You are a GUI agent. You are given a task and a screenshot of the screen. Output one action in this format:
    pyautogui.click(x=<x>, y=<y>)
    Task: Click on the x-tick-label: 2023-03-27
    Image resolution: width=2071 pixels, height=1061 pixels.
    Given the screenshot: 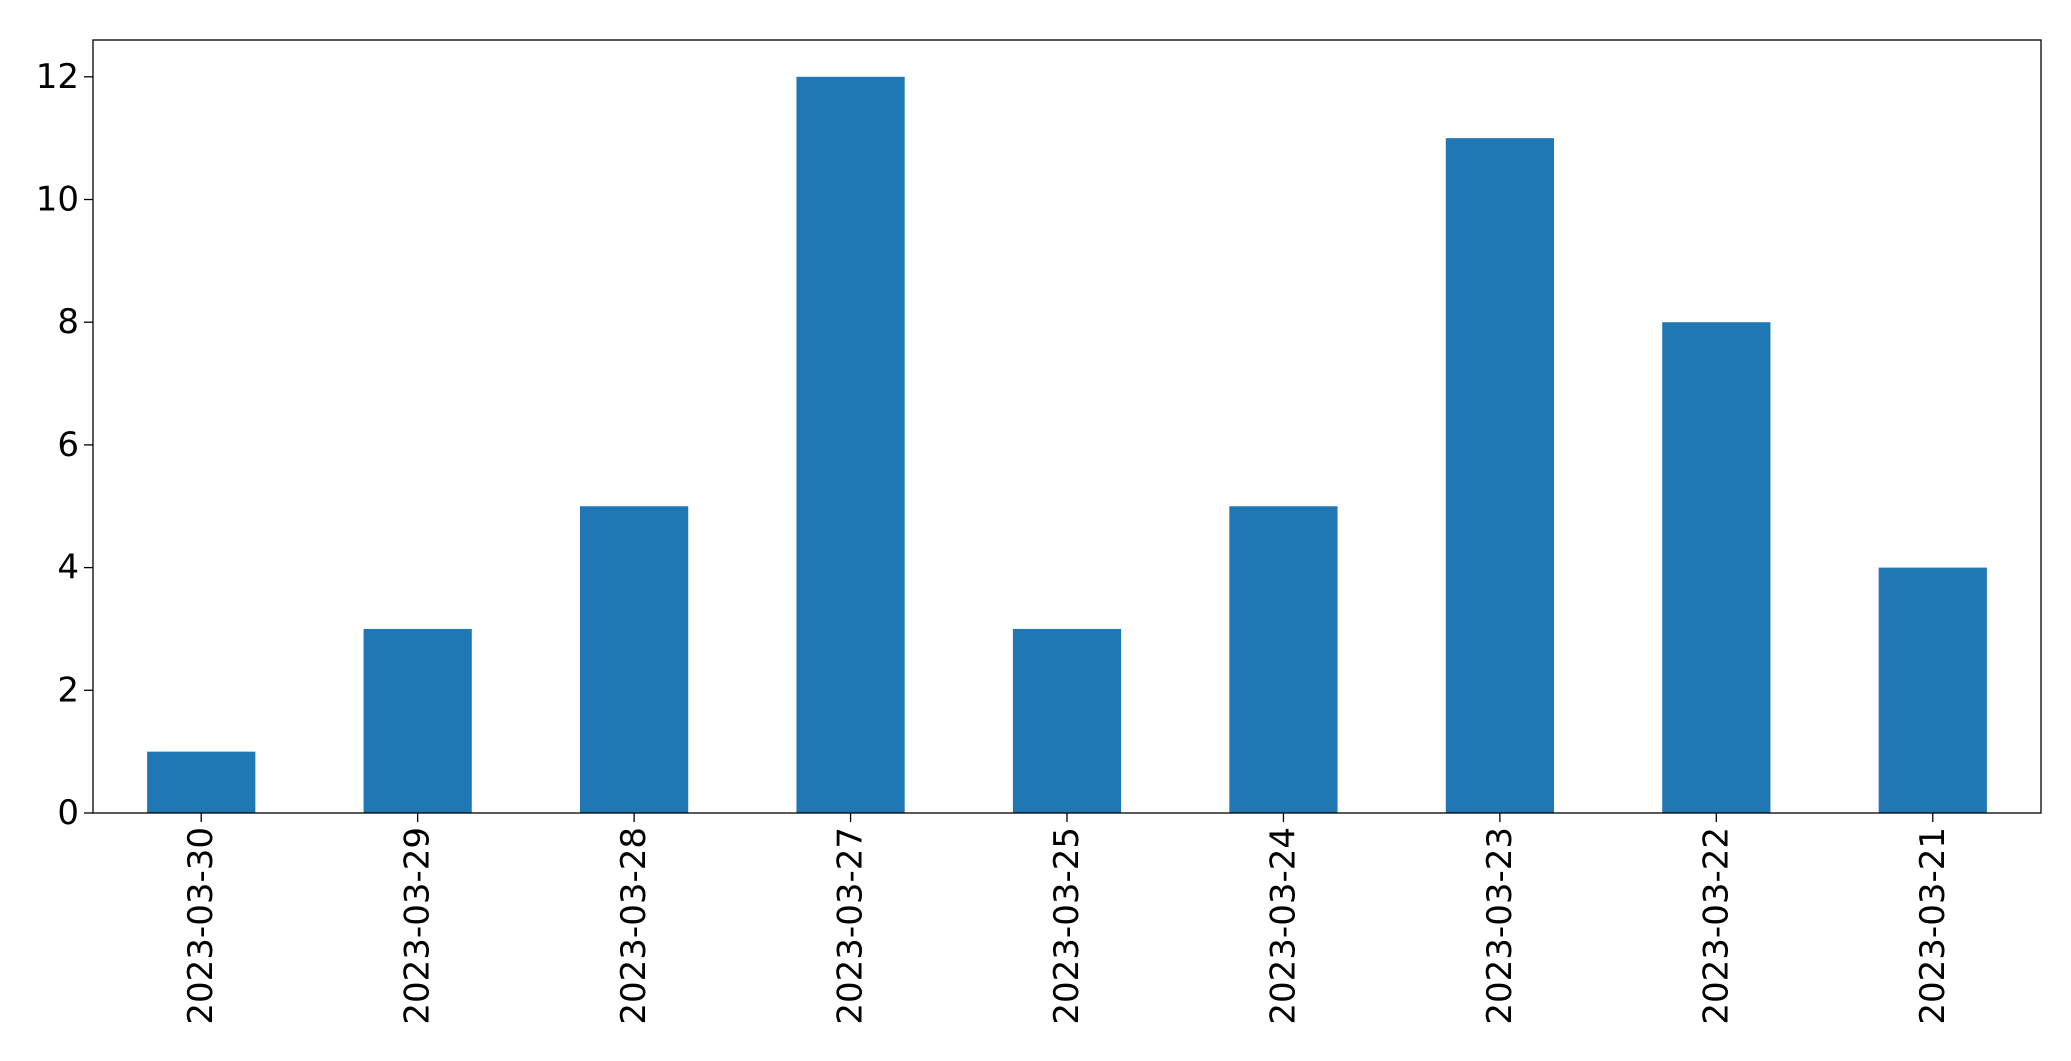 What is the action you would take?
    pyautogui.click(x=851, y=926)
    